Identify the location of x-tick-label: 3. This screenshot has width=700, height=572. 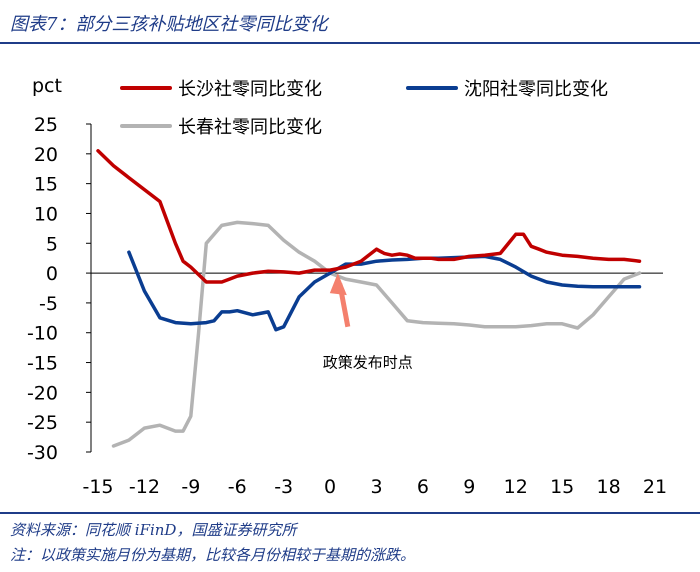
(376, 487).